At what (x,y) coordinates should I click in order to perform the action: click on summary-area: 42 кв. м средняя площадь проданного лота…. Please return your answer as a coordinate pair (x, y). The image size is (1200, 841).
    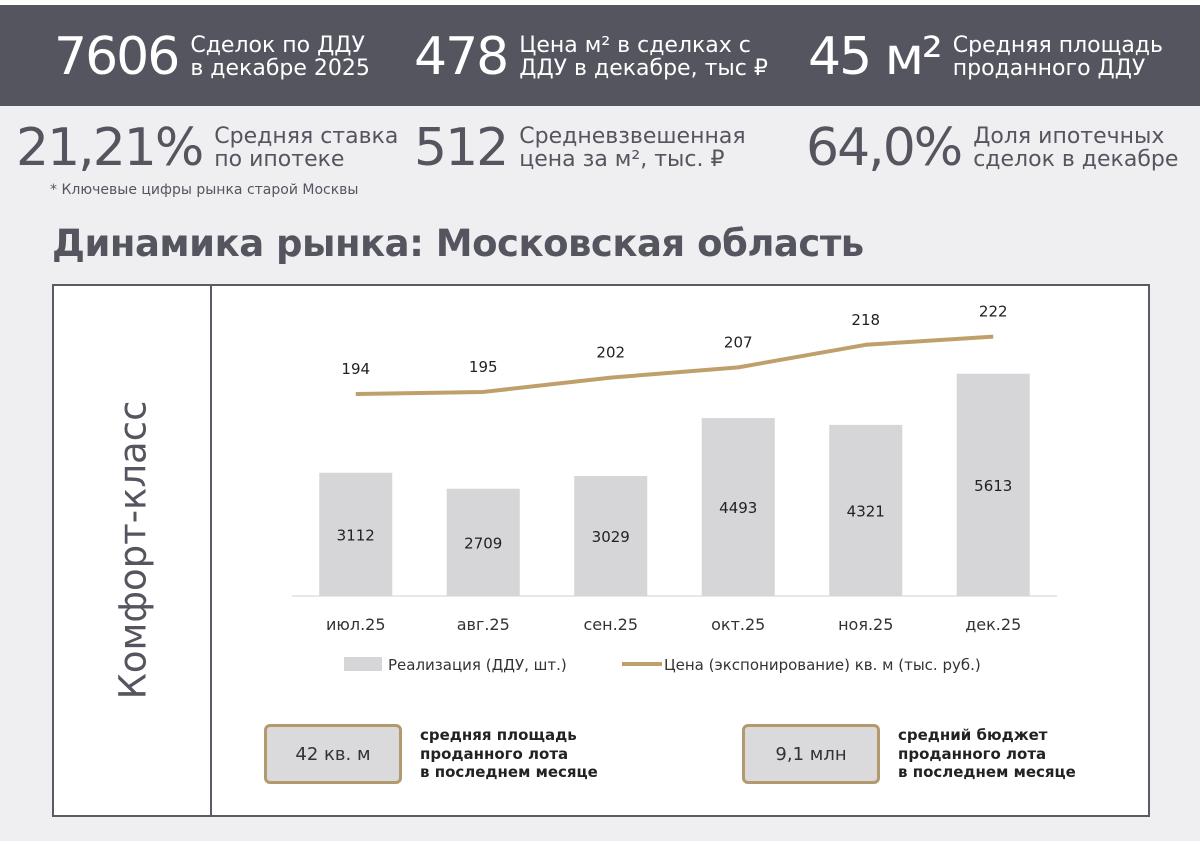
    Looking at the image, I should click on (431, 754).